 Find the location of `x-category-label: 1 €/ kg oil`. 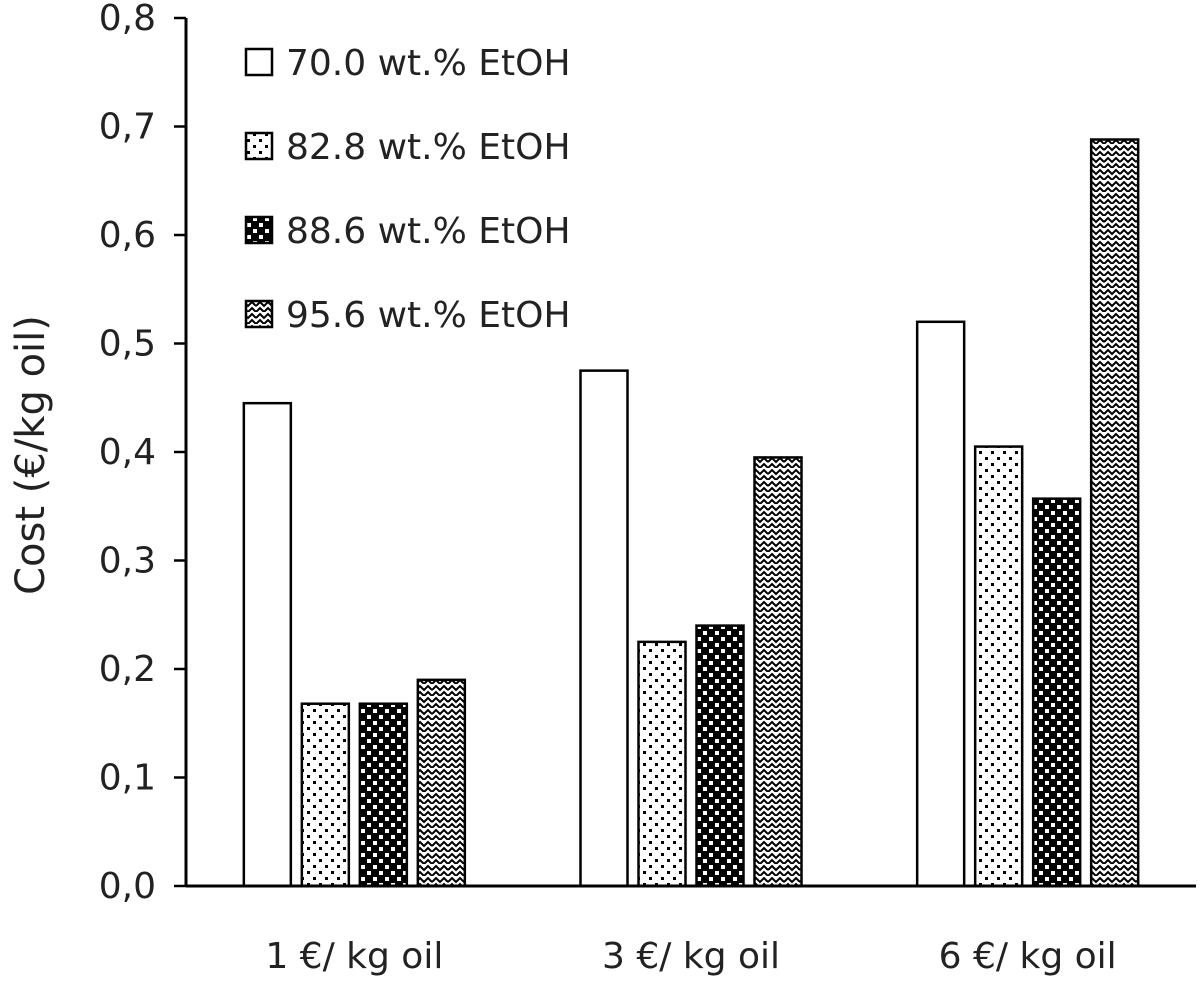

x-category-label: 1 €/ kg oil is located at coordinates (354, 956).